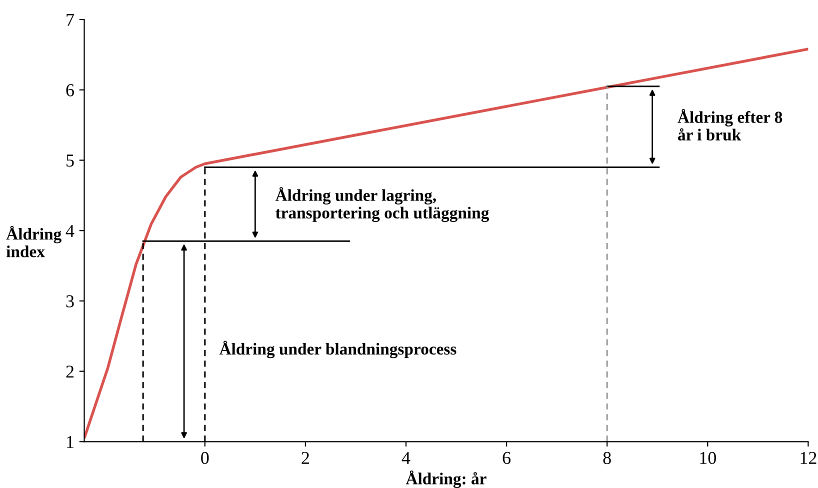  I want to click on x-tick-label: 4, so click(406, 458).